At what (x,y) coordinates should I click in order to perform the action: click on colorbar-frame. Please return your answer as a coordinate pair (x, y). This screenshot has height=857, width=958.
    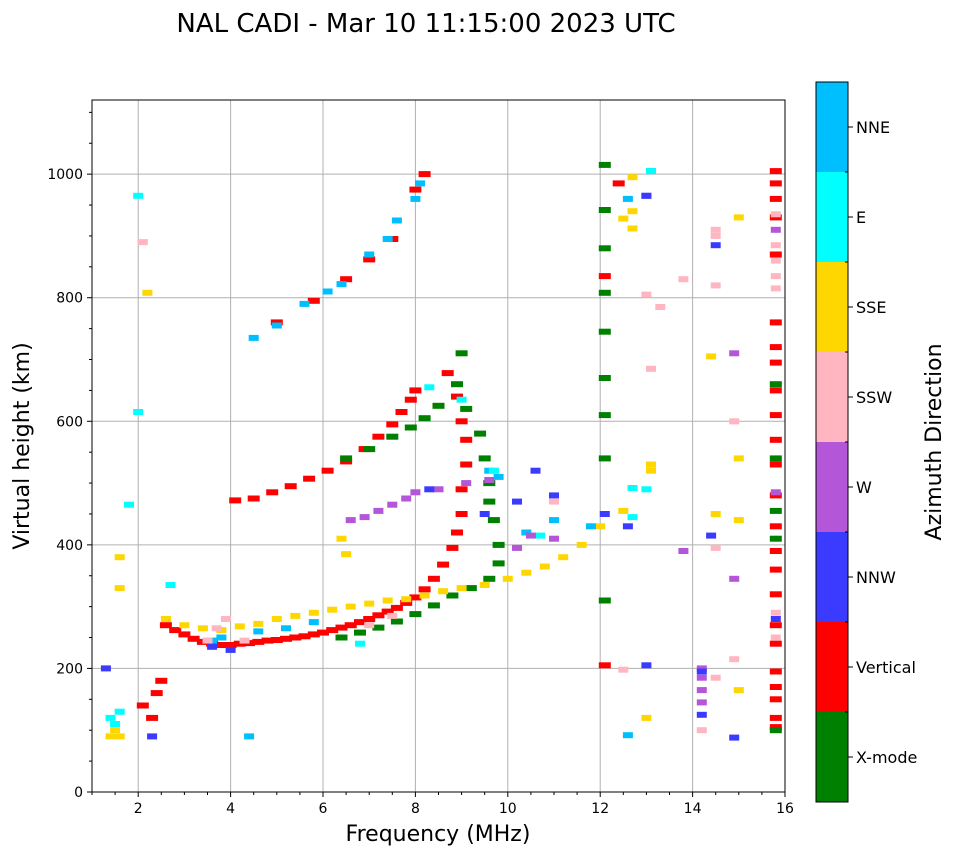
    Looking at the image, I should click on (832, 442).